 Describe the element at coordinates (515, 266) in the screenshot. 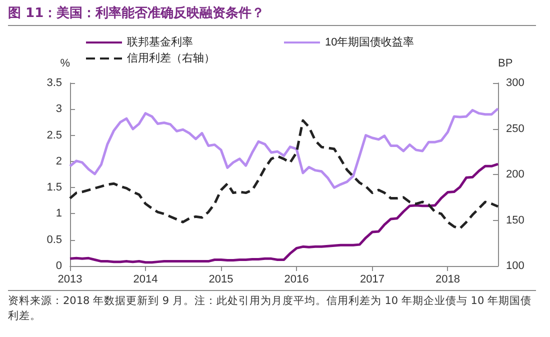

I see `y2-tick-label: 100` at that location.